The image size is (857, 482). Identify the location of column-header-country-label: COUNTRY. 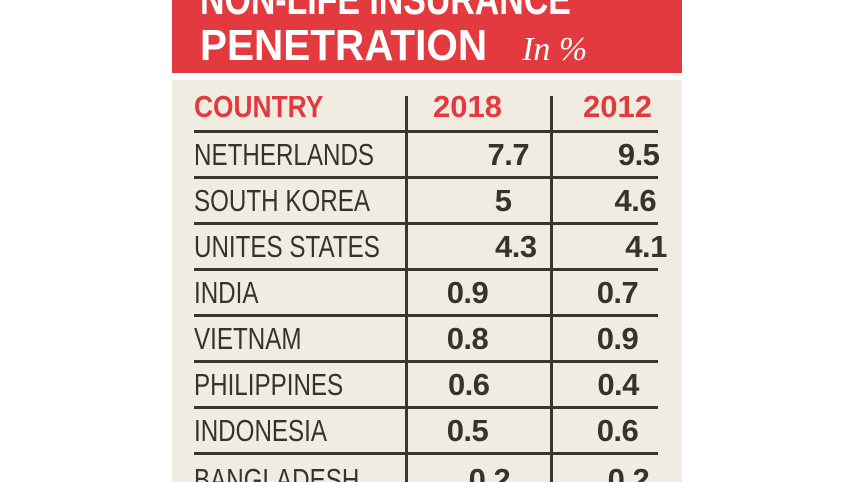
(259, 106).